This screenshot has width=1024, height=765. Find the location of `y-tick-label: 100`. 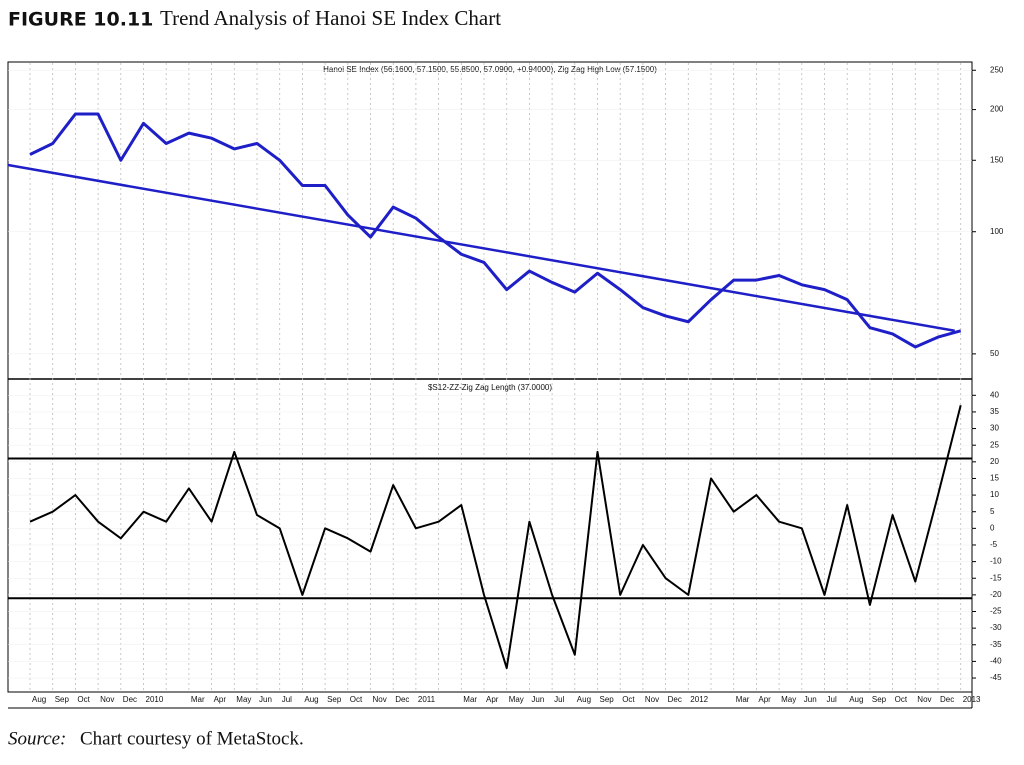

y-tick-label: 100 is located at coordinates (997, 231).